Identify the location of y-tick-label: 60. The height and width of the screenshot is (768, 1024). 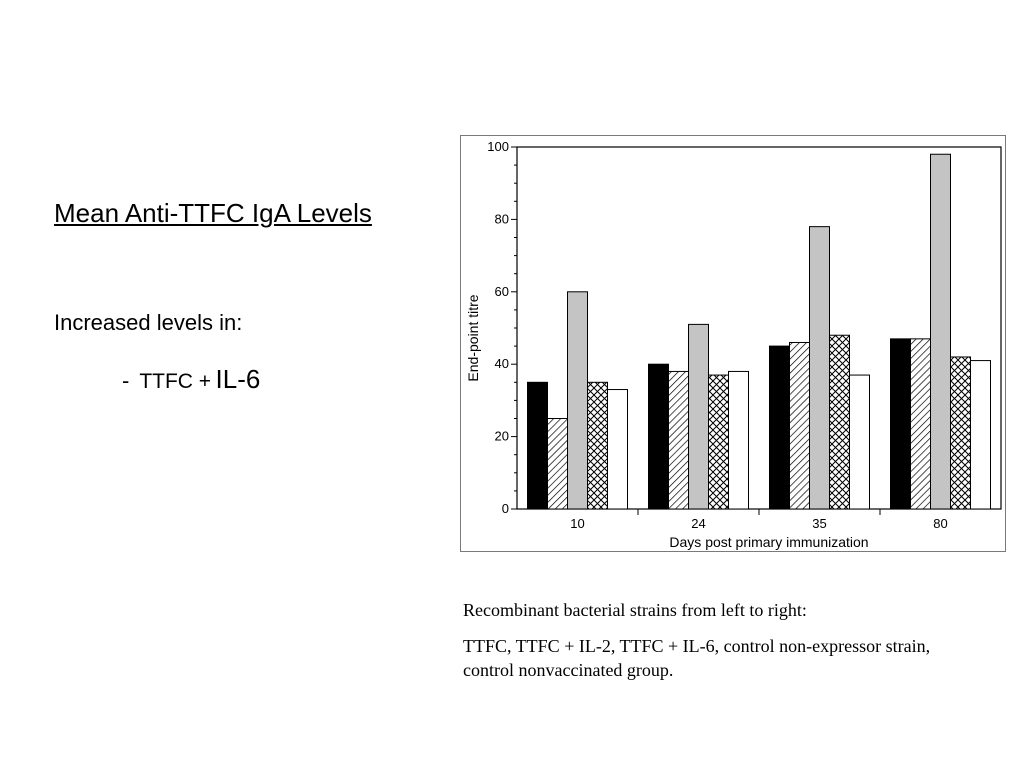
(502, 291).